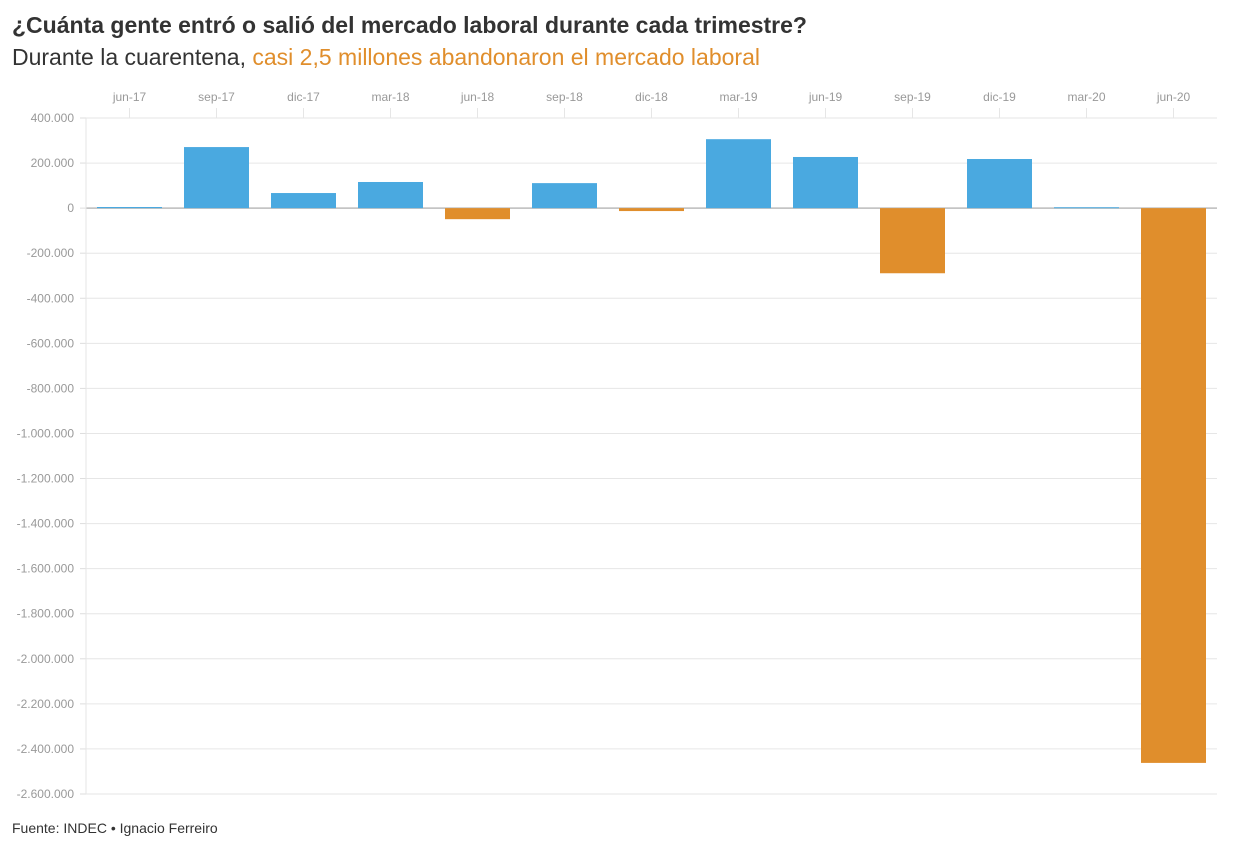 Image resolution: width=1250 pixels, height=850 pixels. Describe the element at coordinates (51, 388) in the screenshot. I see `y-tick-label: -800.000` at that location.